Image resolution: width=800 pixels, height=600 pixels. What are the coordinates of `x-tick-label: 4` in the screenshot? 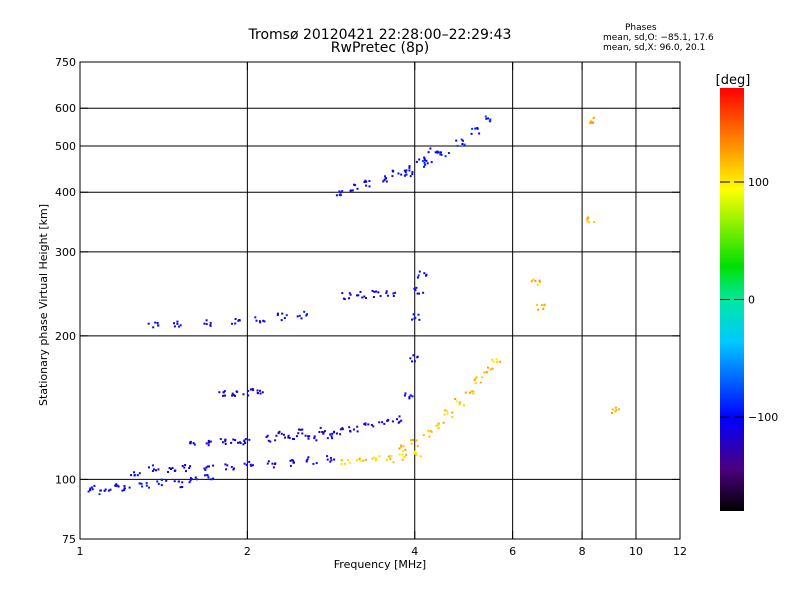 It's located at (414, 551).